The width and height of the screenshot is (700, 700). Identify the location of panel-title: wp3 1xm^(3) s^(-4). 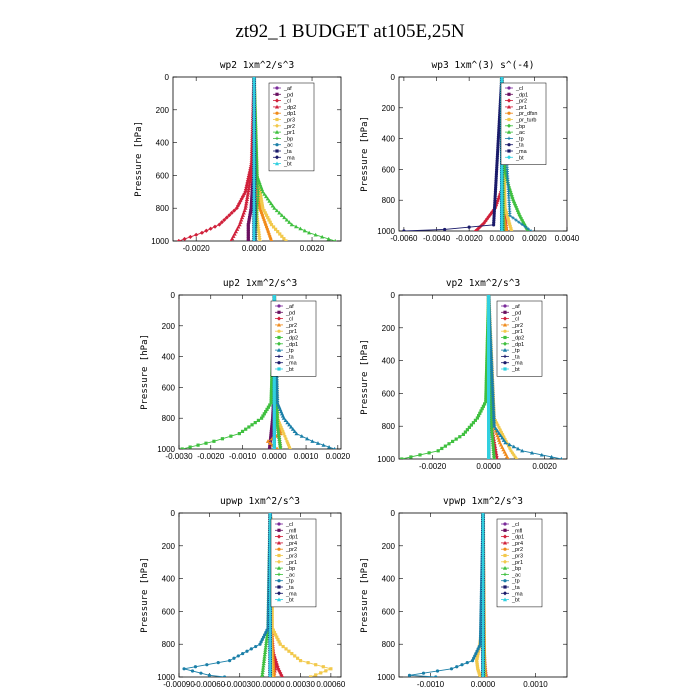
(483, 65).